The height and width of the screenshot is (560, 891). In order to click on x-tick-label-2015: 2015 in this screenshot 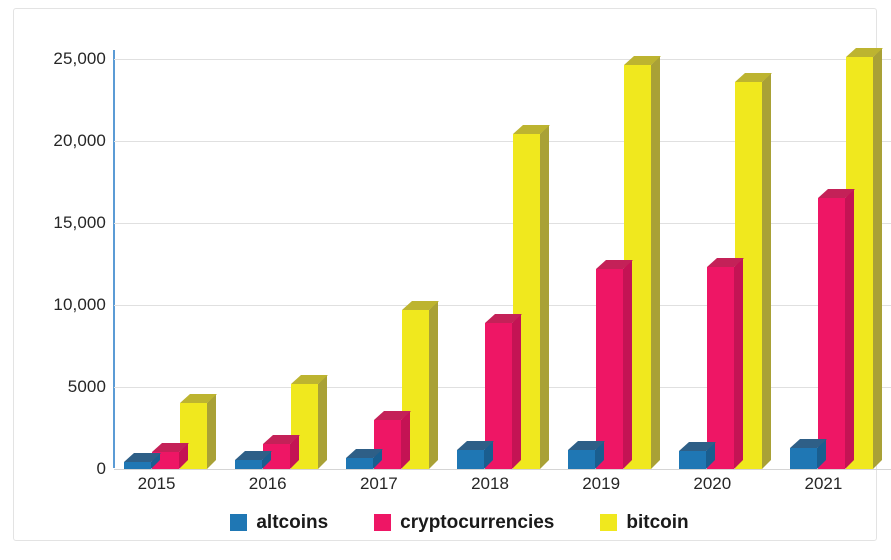, I will do `click(156, 483)`.